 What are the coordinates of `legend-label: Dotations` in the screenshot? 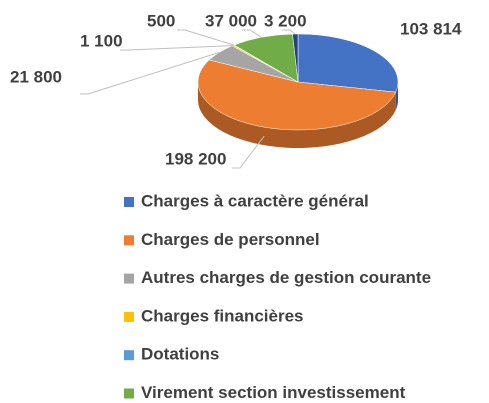 It's located at (180, 354).